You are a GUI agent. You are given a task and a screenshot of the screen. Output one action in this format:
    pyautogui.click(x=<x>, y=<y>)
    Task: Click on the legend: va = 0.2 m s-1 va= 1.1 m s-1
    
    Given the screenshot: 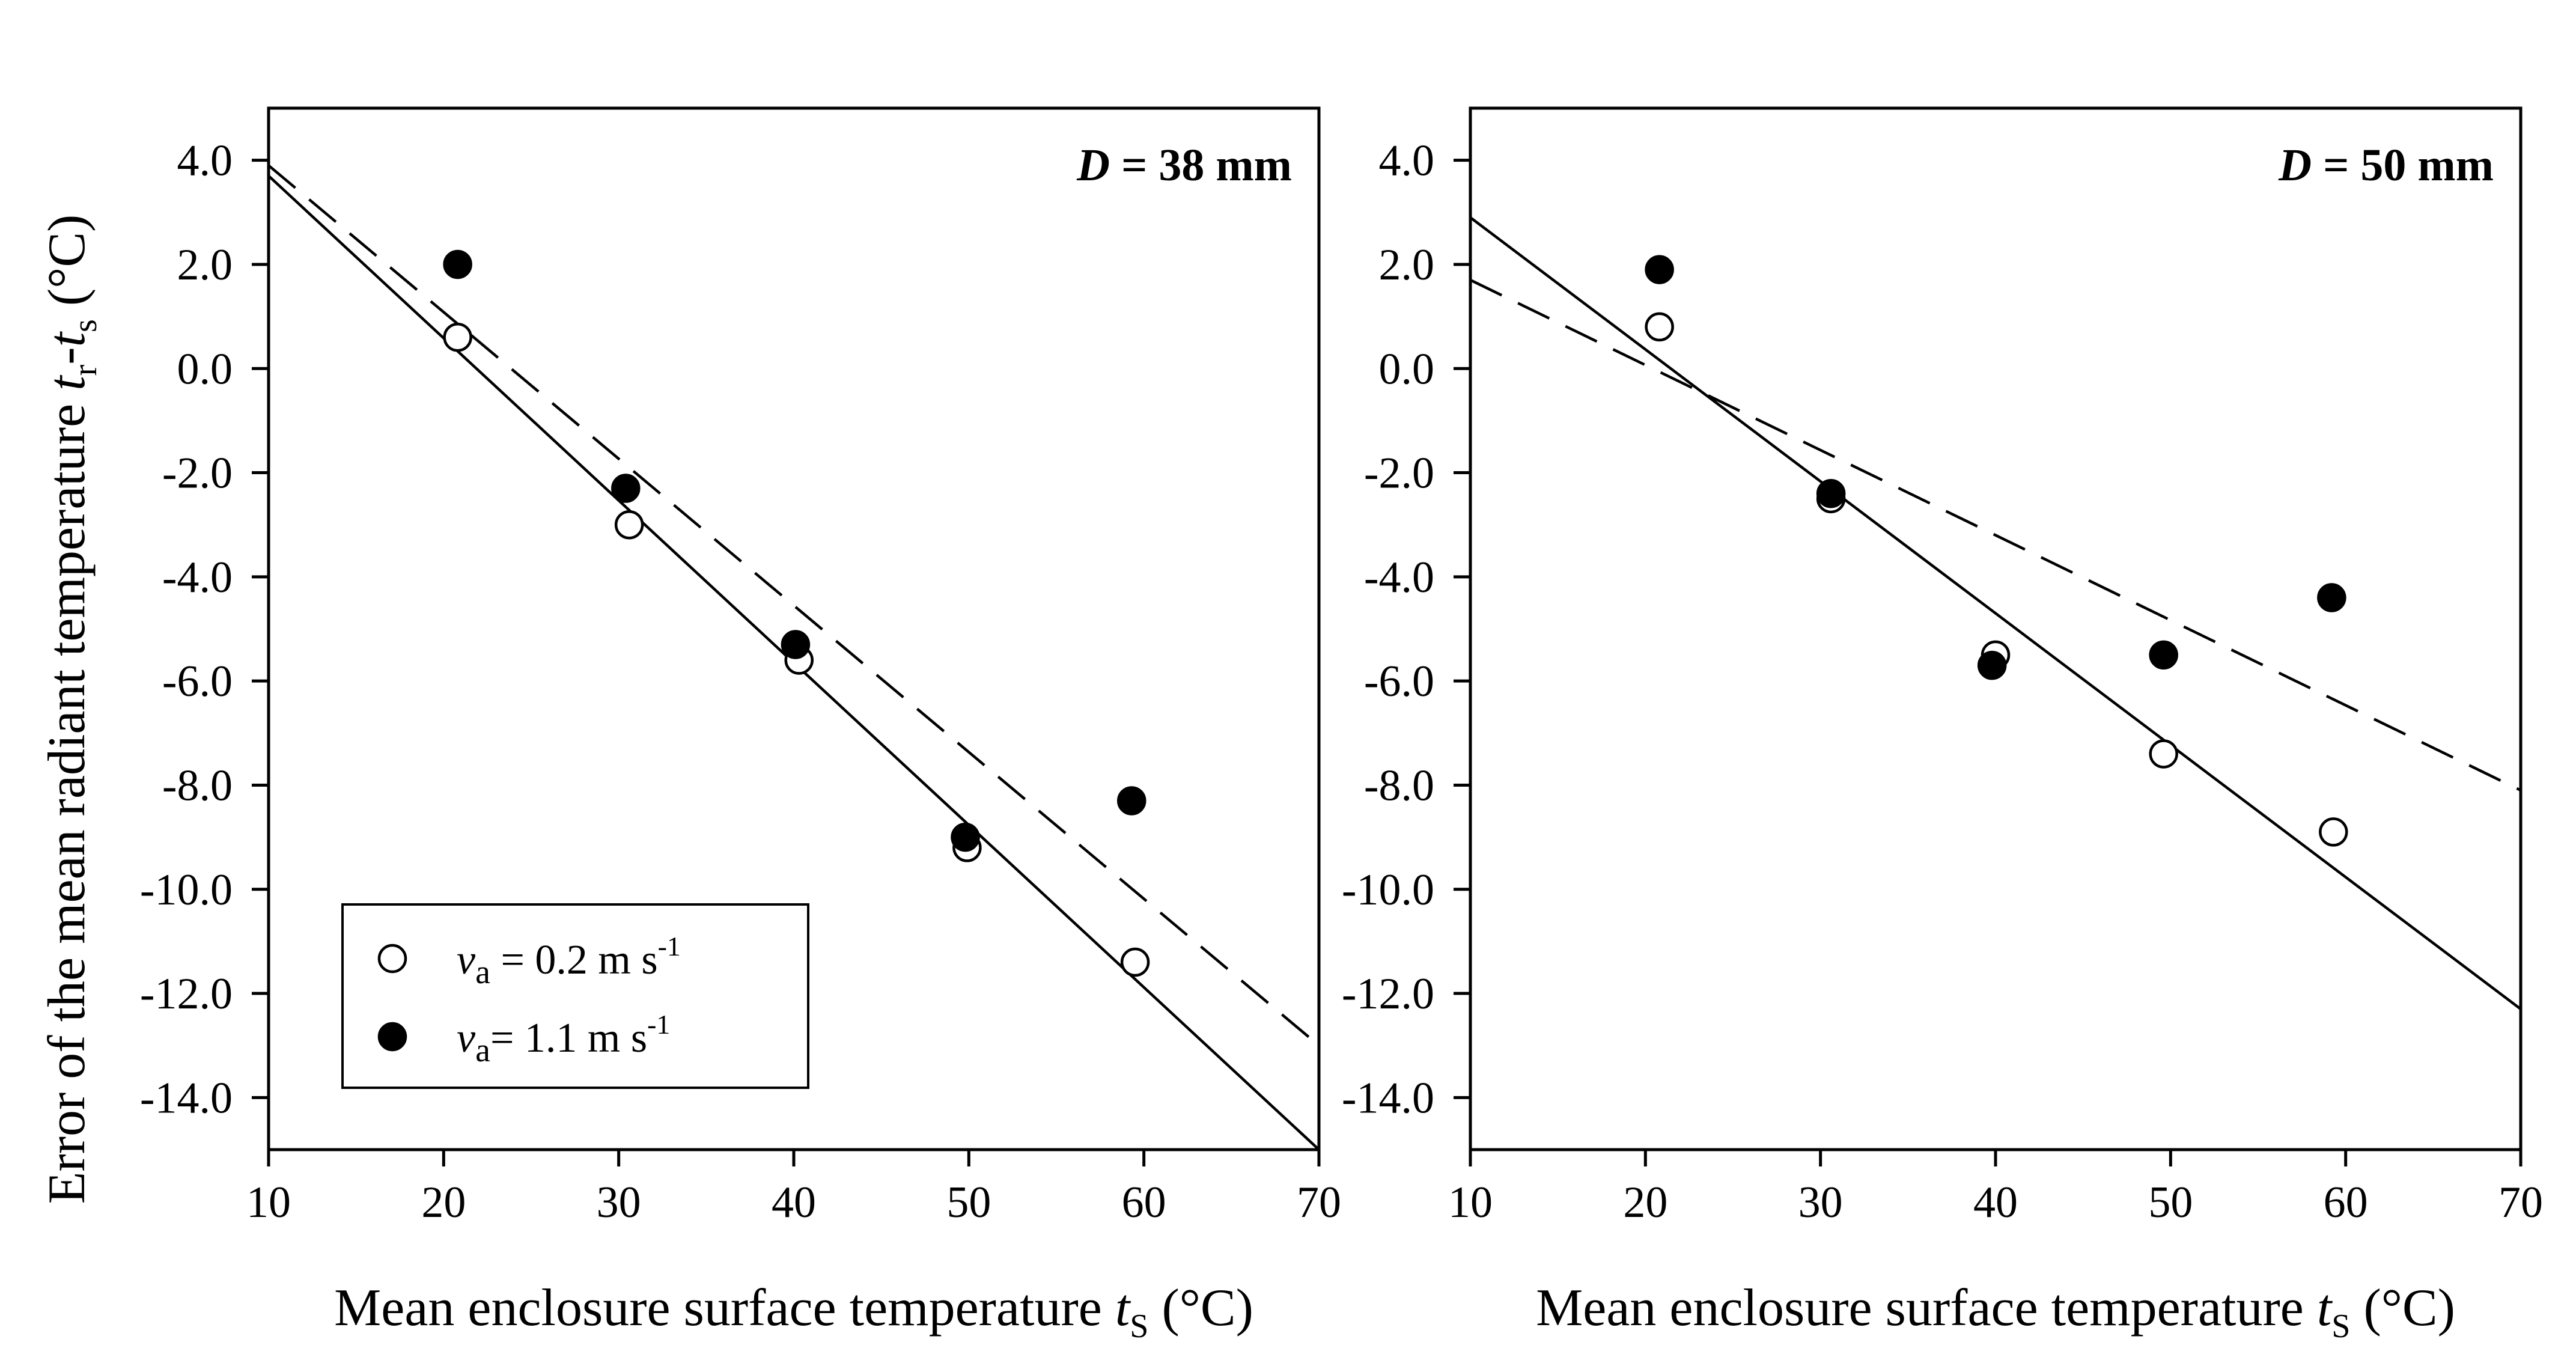 What is the action you would take?
    pyautogui.click(x=575, y=996)
    